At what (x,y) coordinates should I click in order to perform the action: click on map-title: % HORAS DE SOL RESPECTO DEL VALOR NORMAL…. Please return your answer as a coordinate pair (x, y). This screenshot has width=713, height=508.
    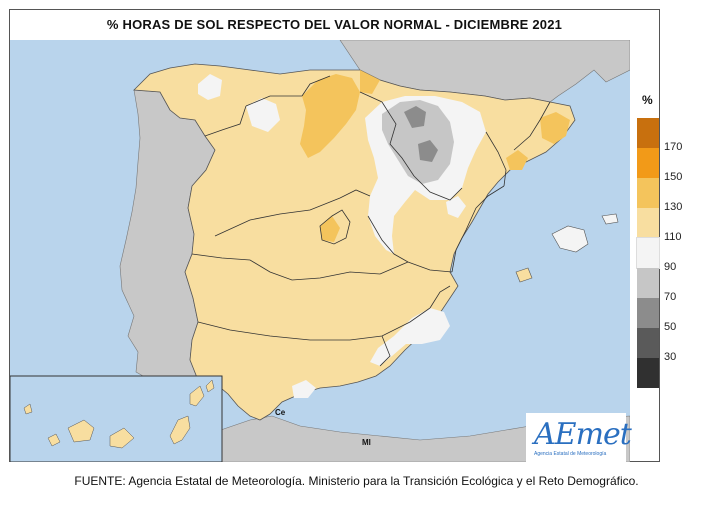
    Looking at the image, I should click on (334, 24).